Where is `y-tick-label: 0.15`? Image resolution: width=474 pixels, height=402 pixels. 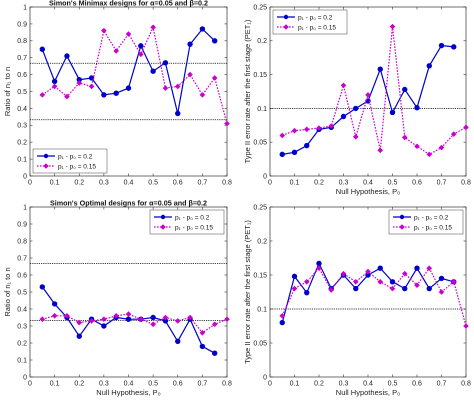 y-tick-label: 0.15 is located at coordinates (260, 275).